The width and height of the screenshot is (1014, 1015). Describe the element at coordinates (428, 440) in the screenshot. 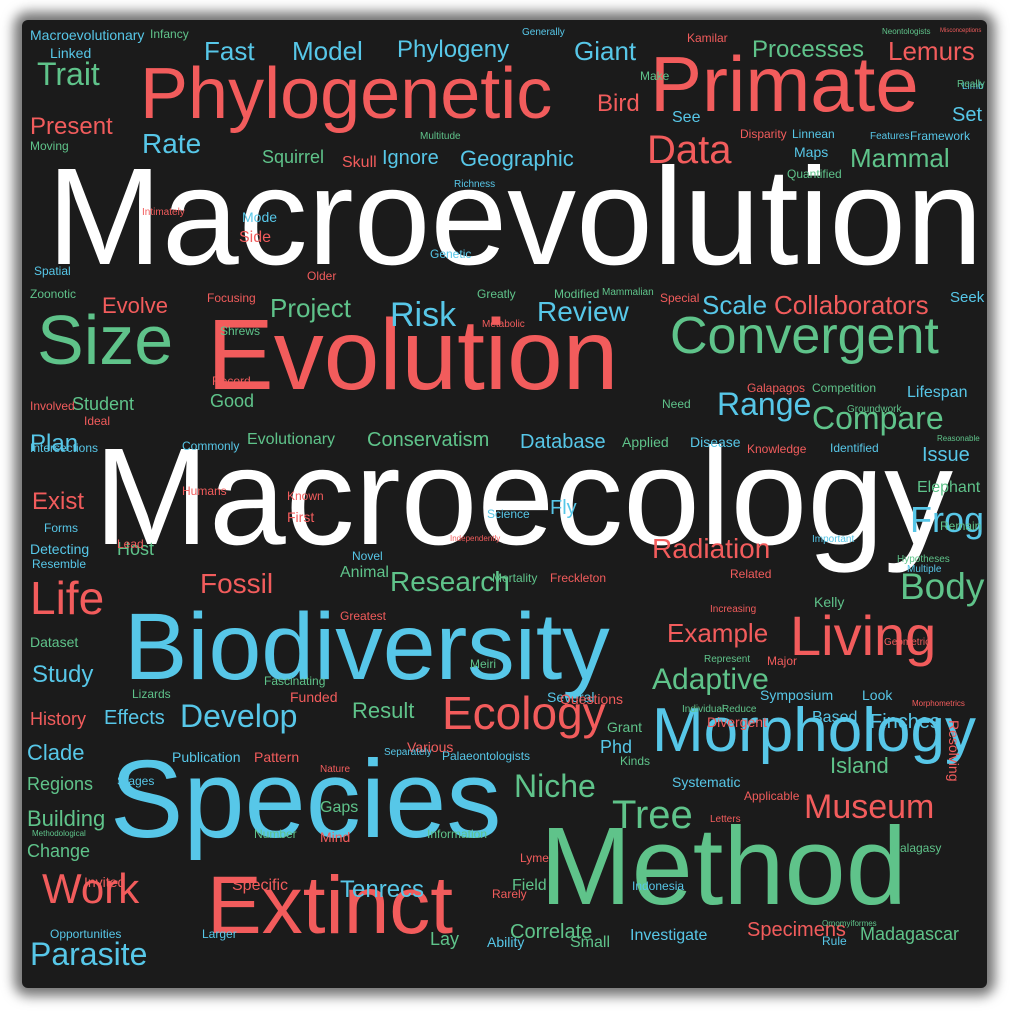

I see `word-conservatism: Conservatism` at that location.